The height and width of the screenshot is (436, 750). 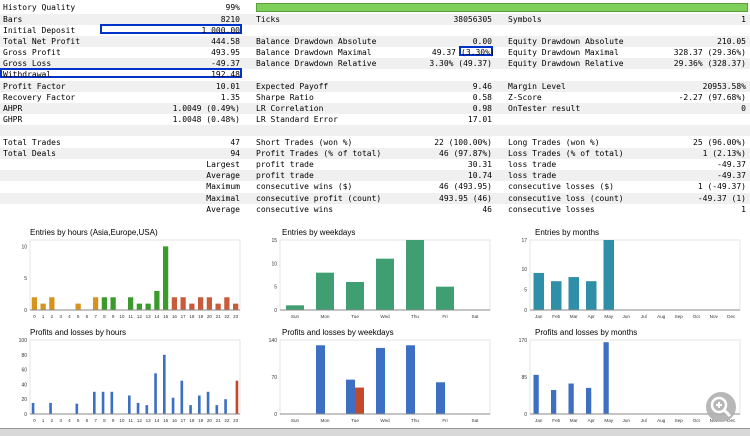 What do you see at coordinates (24, 356) in the screenshot?
I see `y-tick-label: 80` at bounding box center [24, 356].